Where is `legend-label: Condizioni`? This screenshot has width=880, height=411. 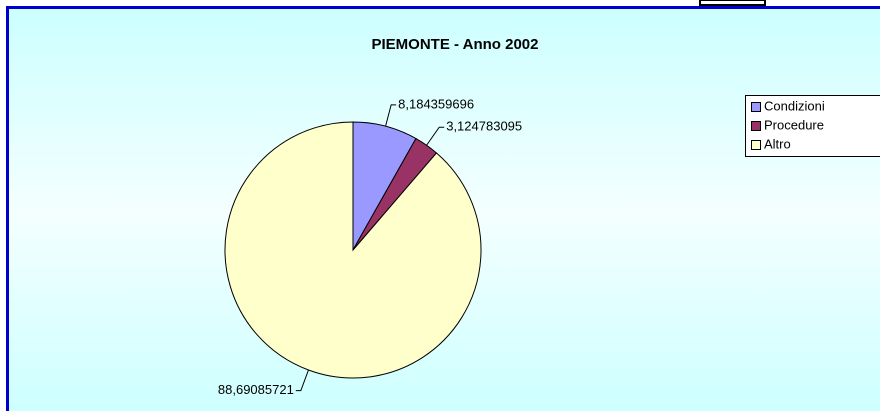 legend-label: Condizioni is located at coordinates (794, 105).